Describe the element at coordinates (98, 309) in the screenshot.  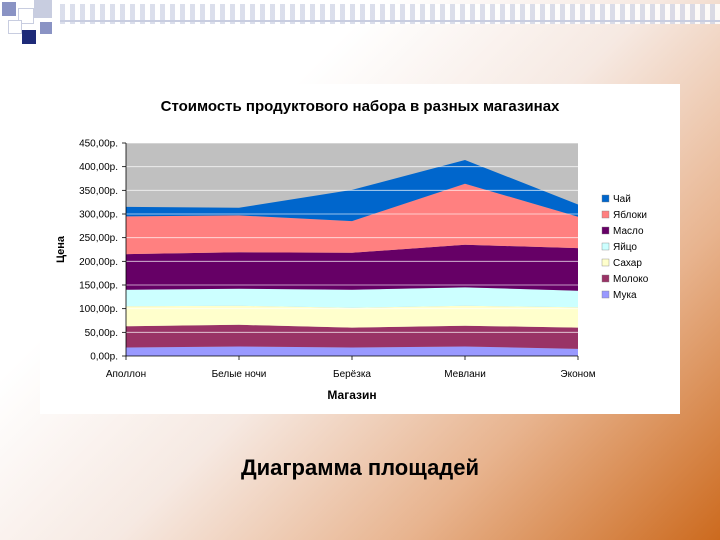
I see `y-tick-label: 100,00р.` at that location.